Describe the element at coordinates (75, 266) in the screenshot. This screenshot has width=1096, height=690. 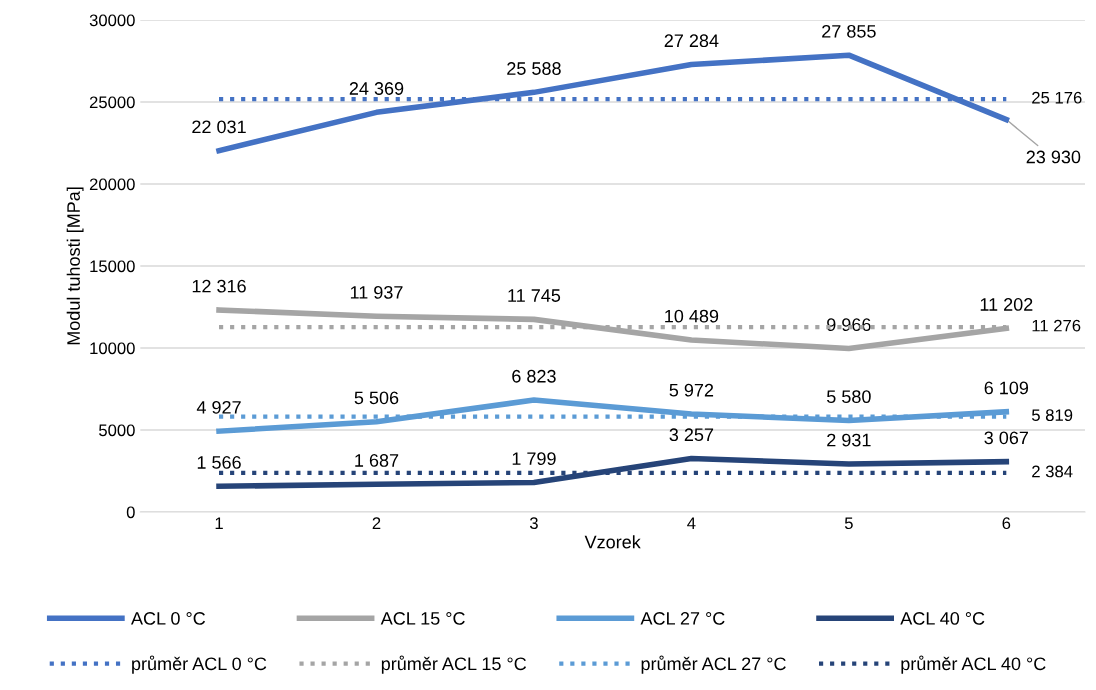
I see `y-axis-title: Modul tuhosti [MPa]` at that location.